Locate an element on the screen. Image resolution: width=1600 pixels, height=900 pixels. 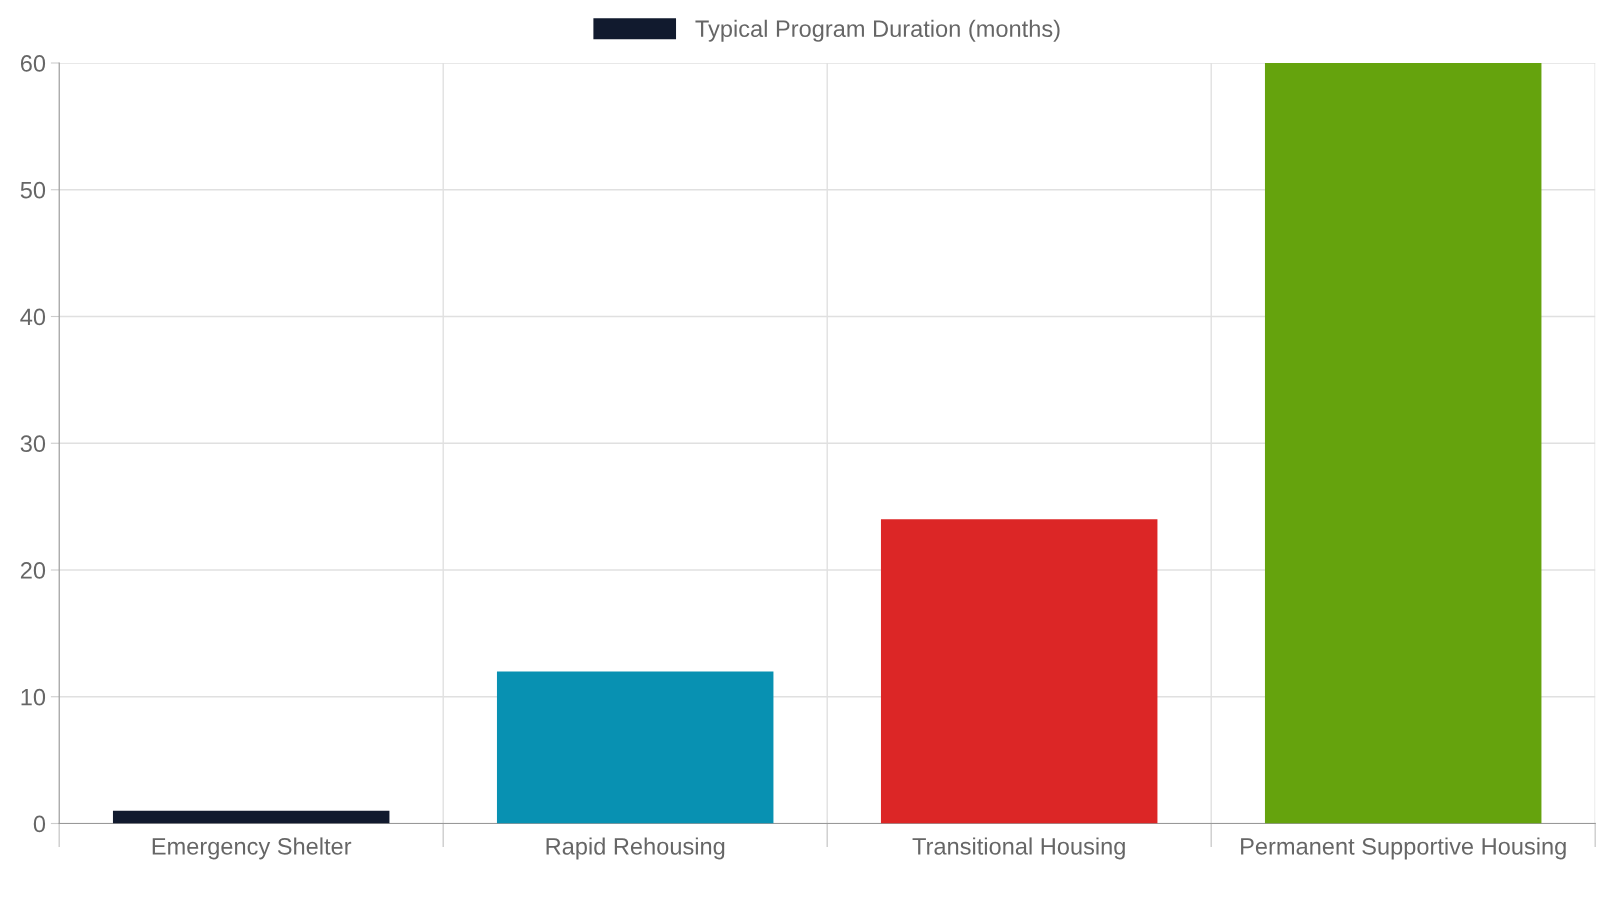
y-tick-label: 50 is located at coordinates (33, 190).